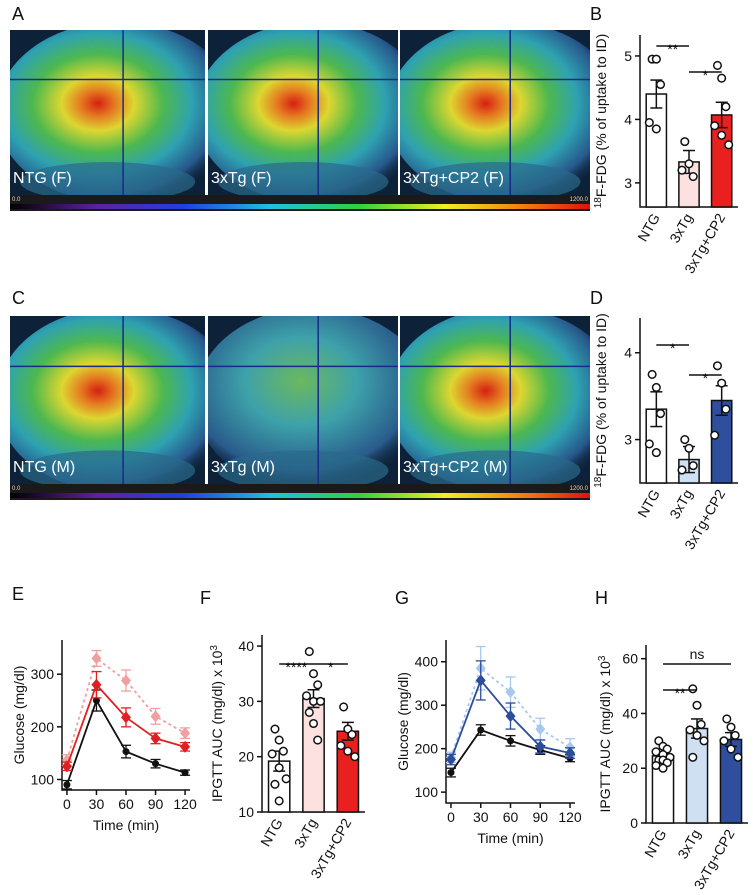 The image size is (753, 895). I want to click on panel-letter: H, so click(601, 598).